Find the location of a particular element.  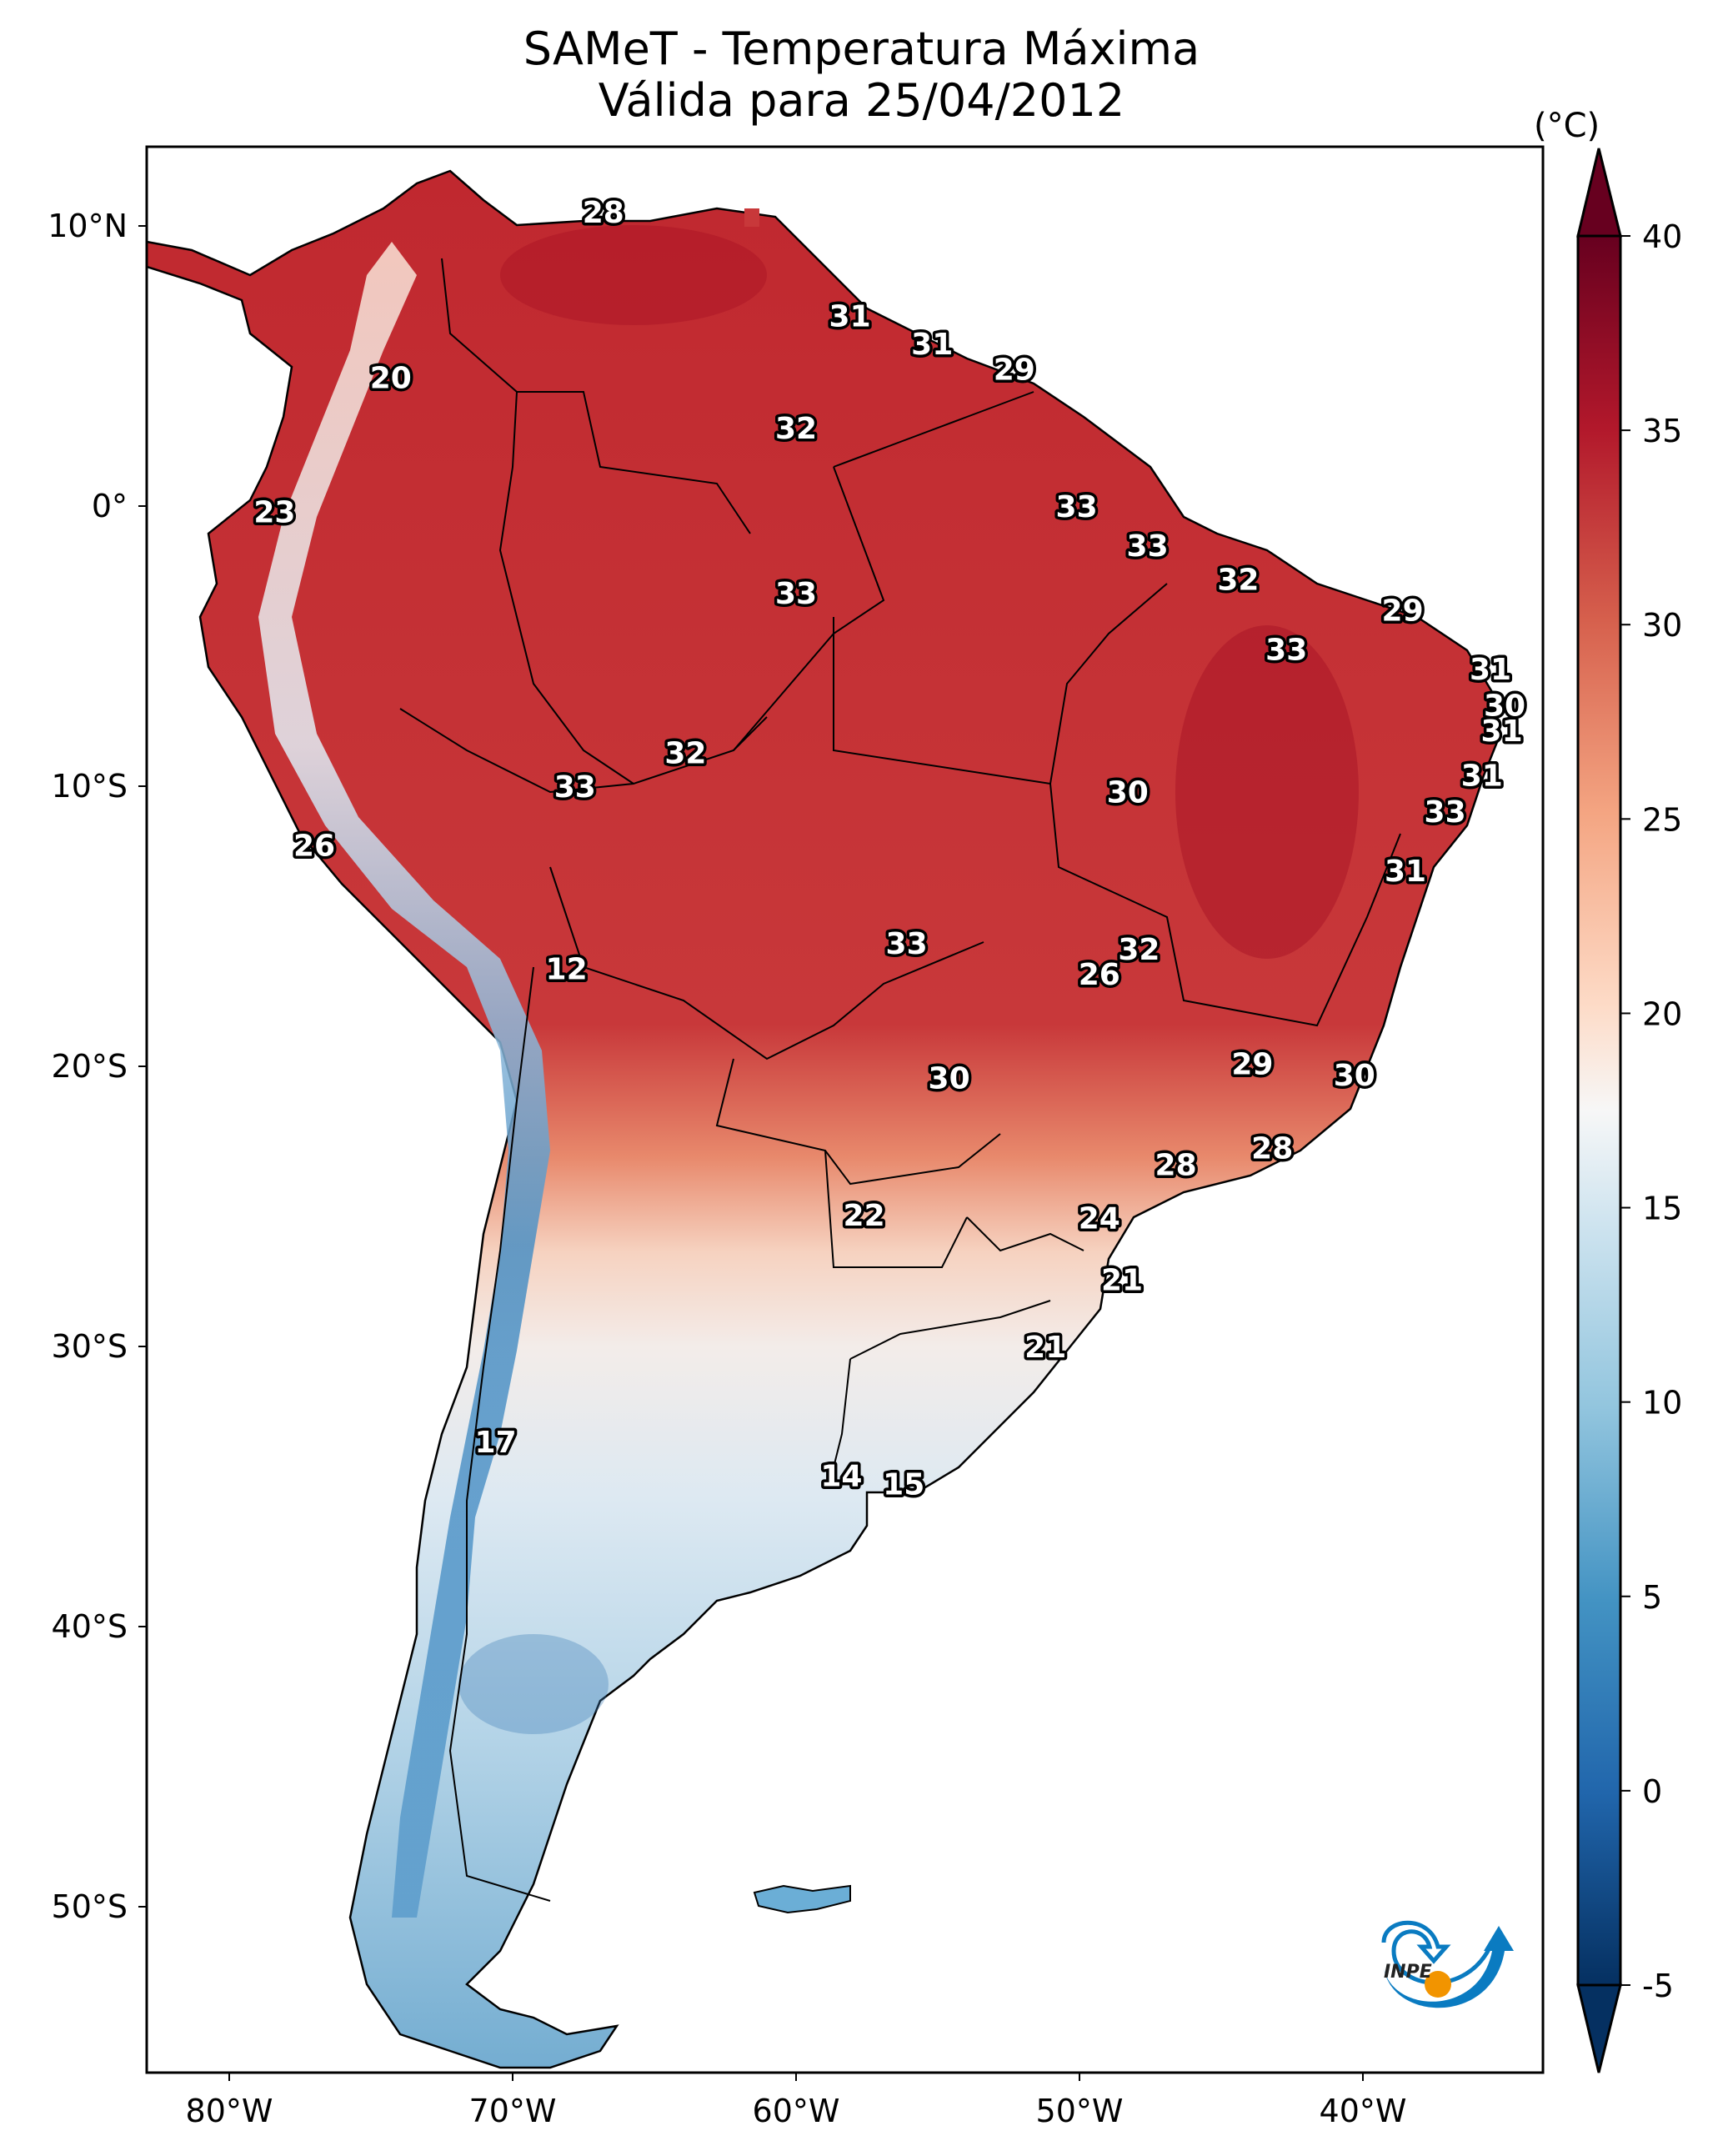

station-temperature-label: 12 is located at coordinates (567, 969).